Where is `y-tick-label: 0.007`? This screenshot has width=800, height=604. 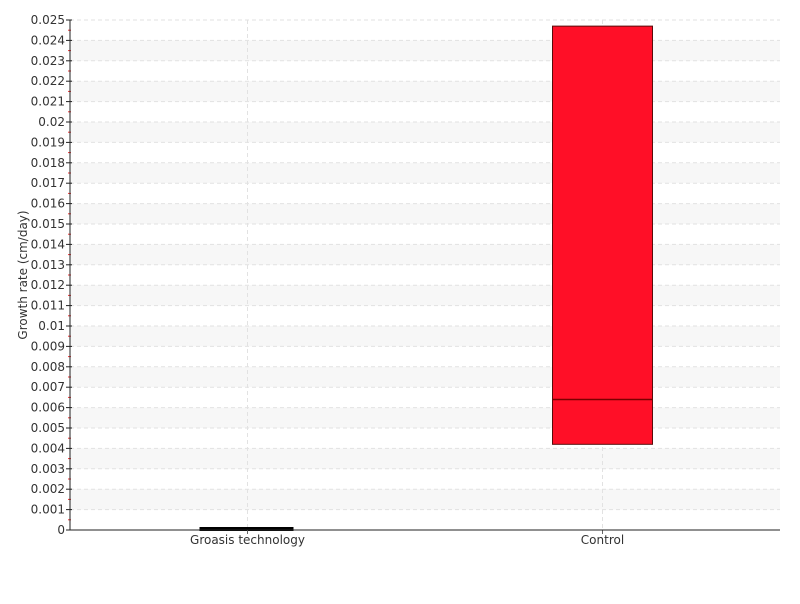 y-tick-label: 0.007 is located at coordinates (48, 387).